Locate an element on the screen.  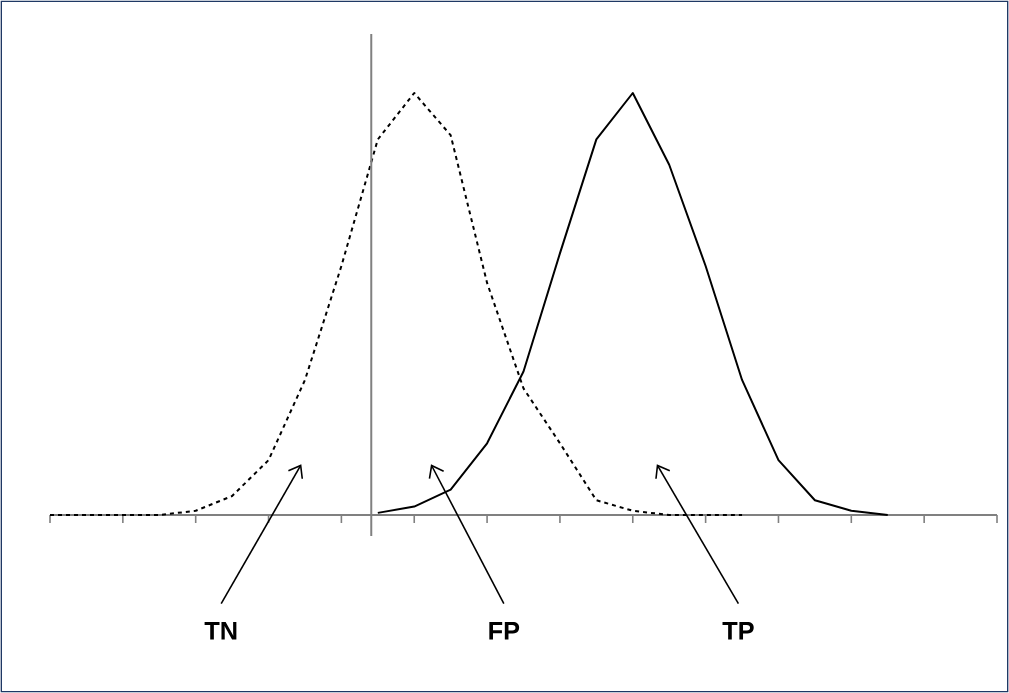
text: TN is located at coordinates (220, 631).